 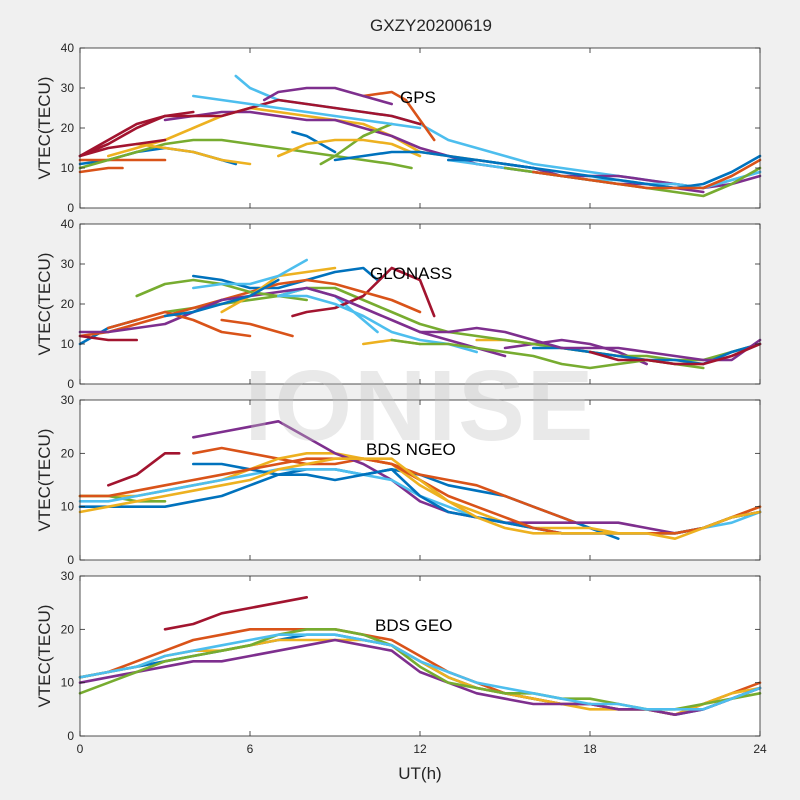 I want to click on x-tick-label: 12, so click(x=420, y=749).